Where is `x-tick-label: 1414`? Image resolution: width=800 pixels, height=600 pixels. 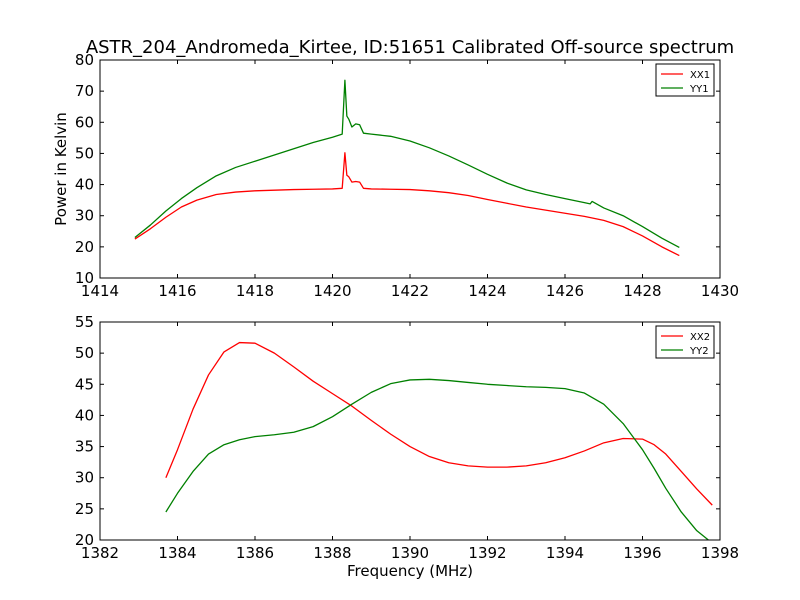 x-tick-label: 1414 is located at coordinates (100, 291).